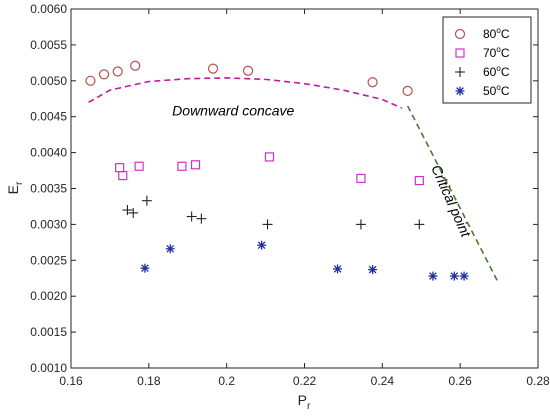 Image resolution: width=550 pixels, height=419 pixels. I want to click on y-axis-label: Er, so click(15, 187).